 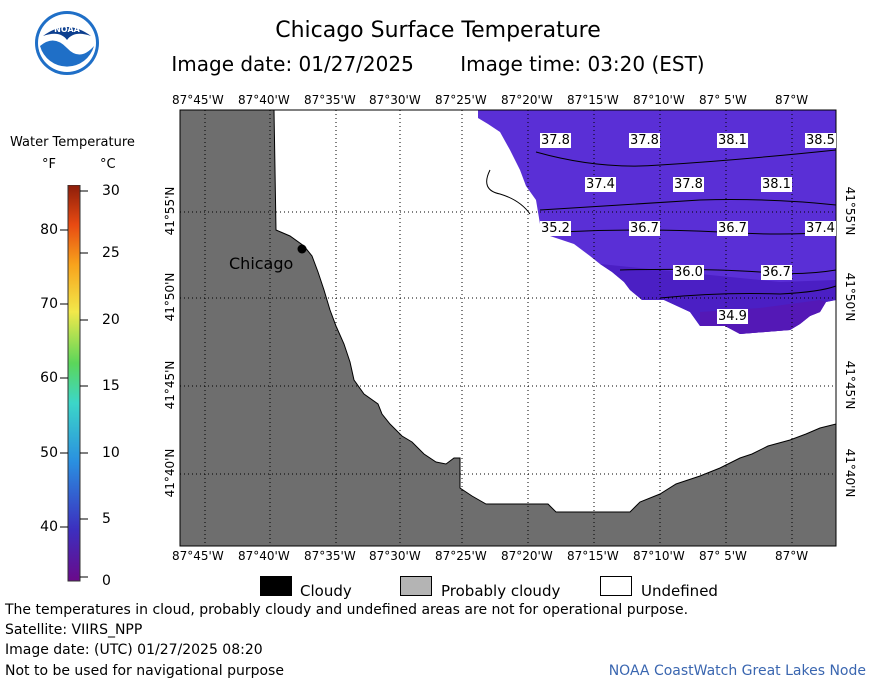 I want to click on legend-colorbar, so click(x=74, y=383).